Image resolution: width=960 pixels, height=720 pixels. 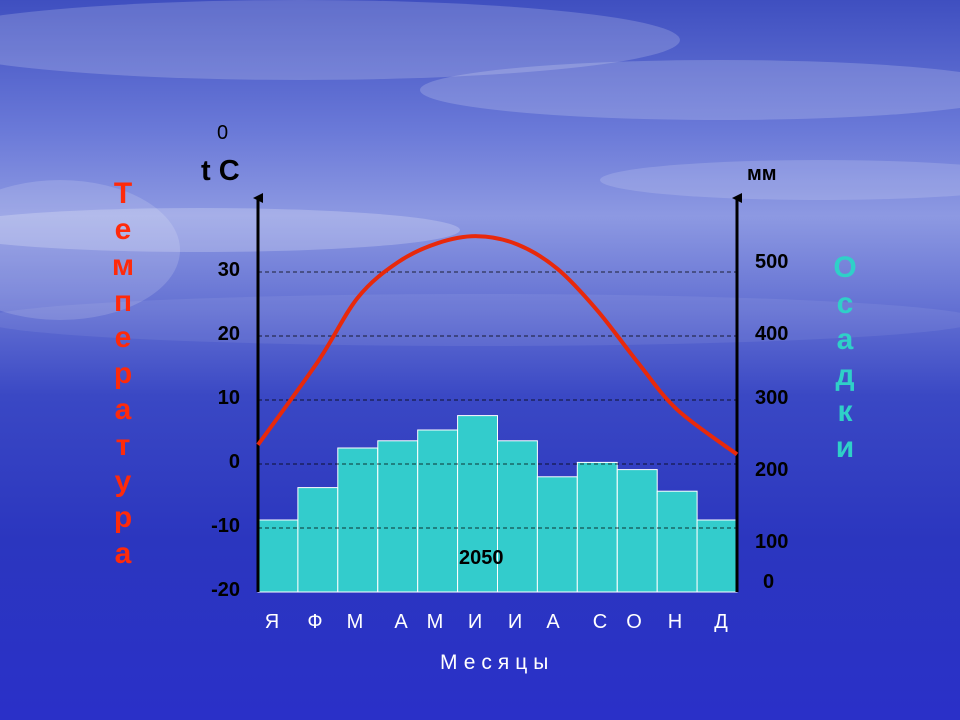 I want to click on annotation-label: 2050, so click(x=481, y=558).